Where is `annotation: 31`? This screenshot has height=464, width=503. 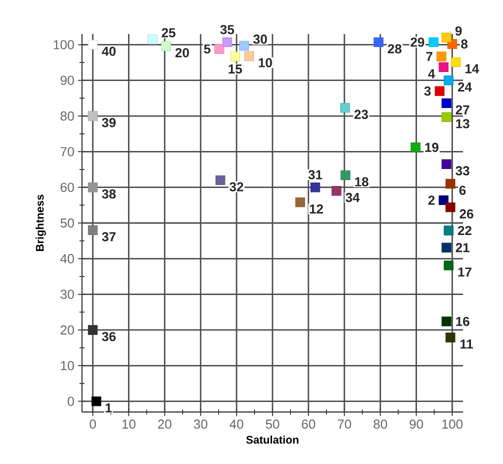 annotation: 31 is located at coordinates (315, 175).